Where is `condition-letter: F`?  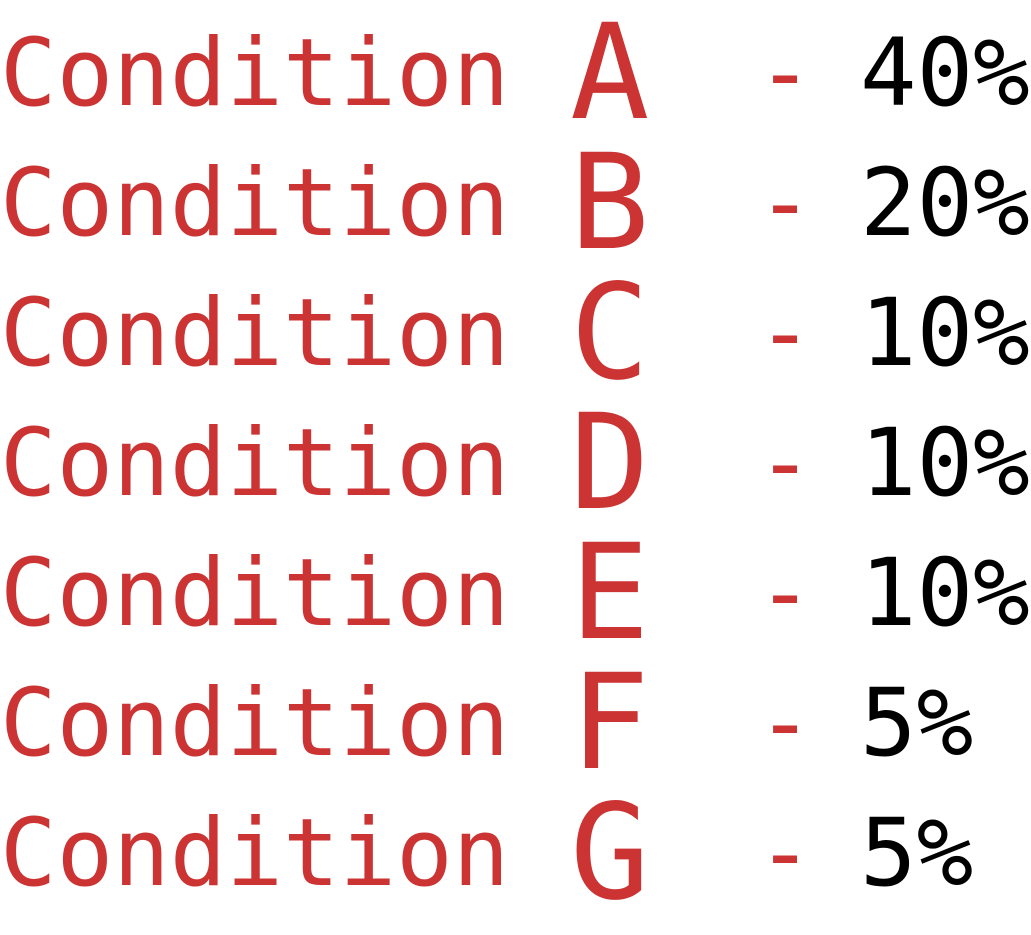
condition-letter: F is located at coordinates (610, 723).